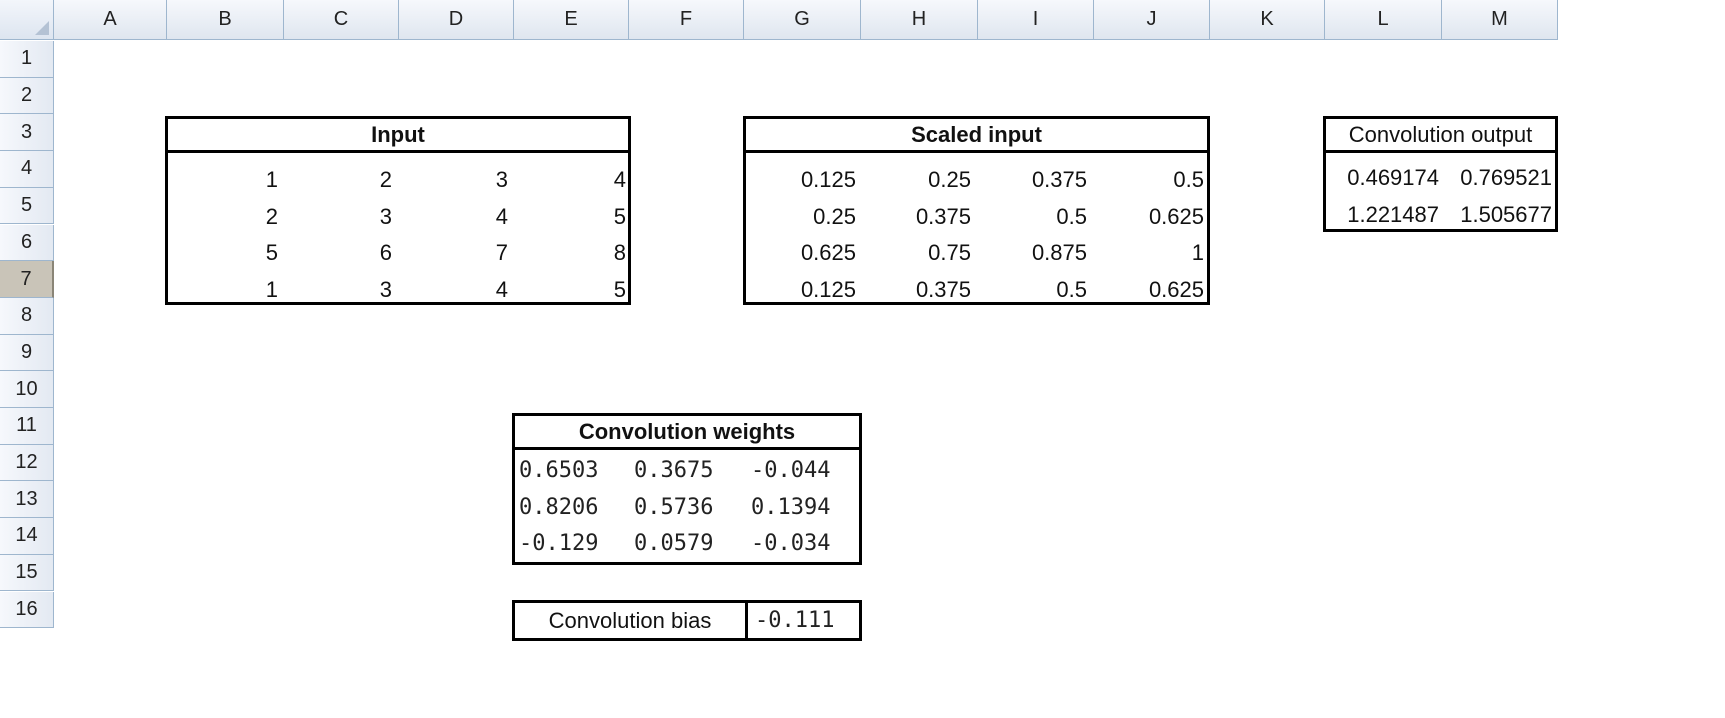  What do you see at coordinates (398, 136) in the screenshot?
I see `input-title: Input` at bounding box center [398, 136].